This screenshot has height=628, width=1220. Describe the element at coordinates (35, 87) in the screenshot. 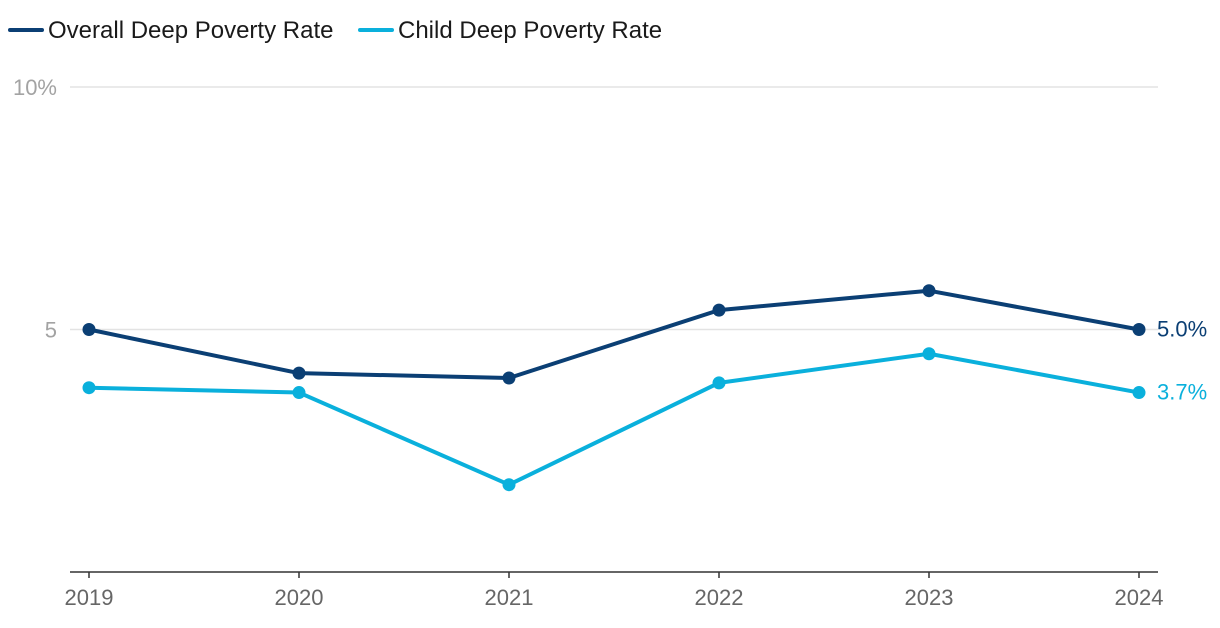

I see `y-tick-label: 10%` at that location.